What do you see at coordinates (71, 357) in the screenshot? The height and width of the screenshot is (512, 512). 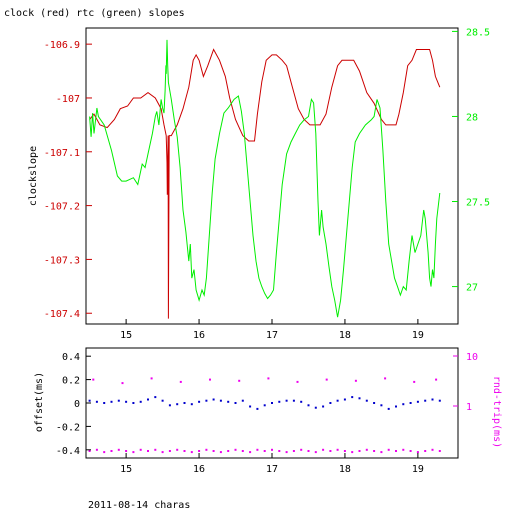 I see `bottom-left-tick-label: 0.4` at bounding box center [71, 357].